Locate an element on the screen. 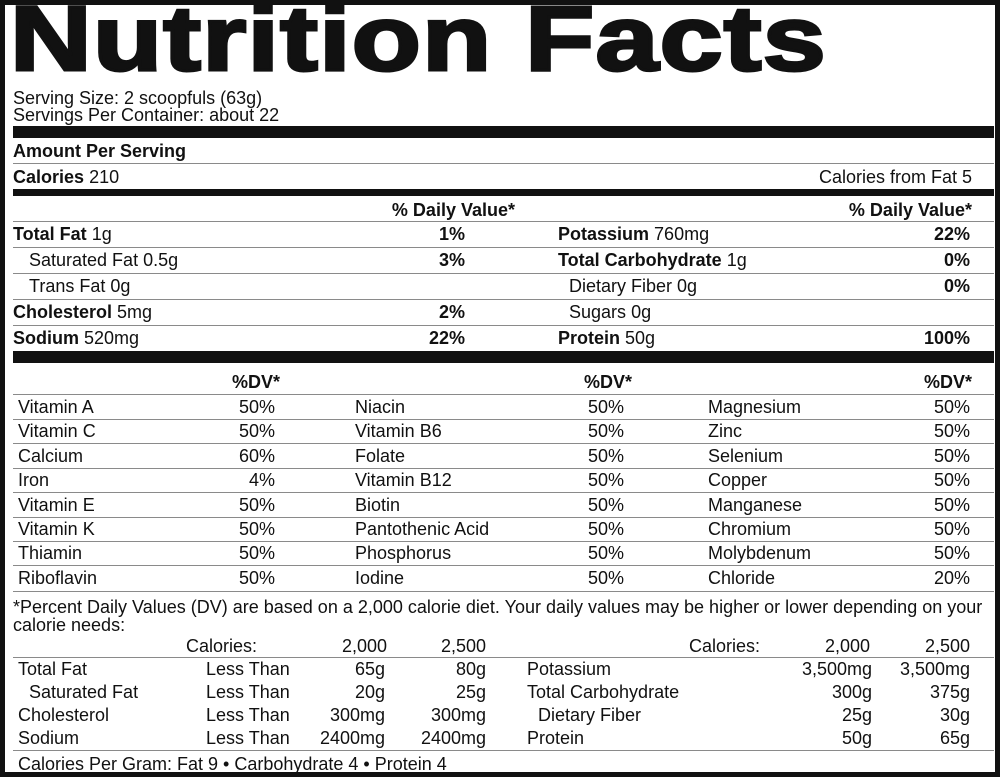 Image resolution: width=1000 pixels, height=777 pixels. reference-value-2000: 300g is located at coordinates (851, 692).